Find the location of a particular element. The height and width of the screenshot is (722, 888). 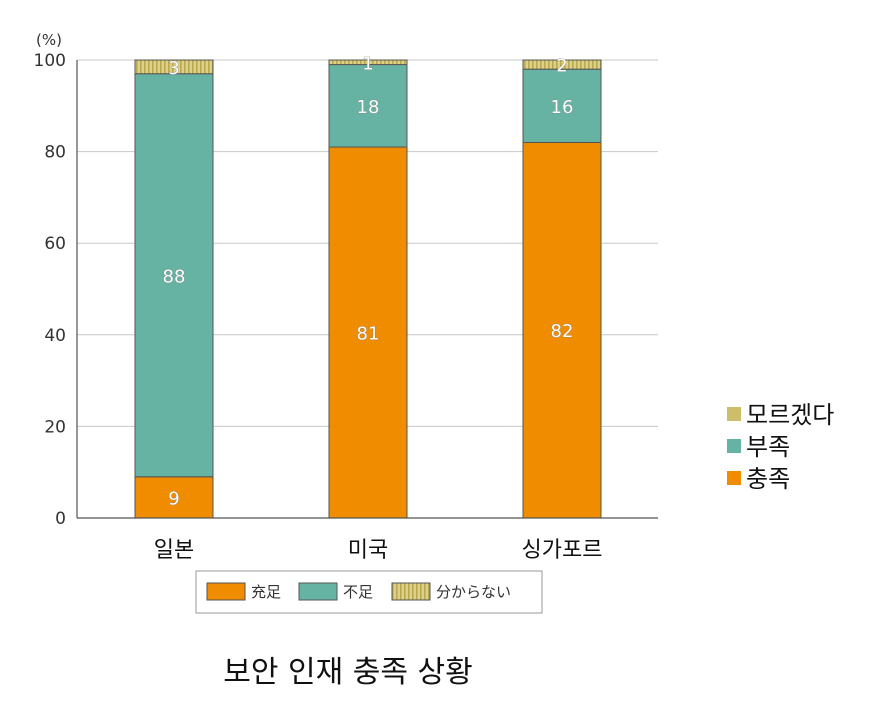

y-tick-label-0: 0 is located at coordinates (60, 519).